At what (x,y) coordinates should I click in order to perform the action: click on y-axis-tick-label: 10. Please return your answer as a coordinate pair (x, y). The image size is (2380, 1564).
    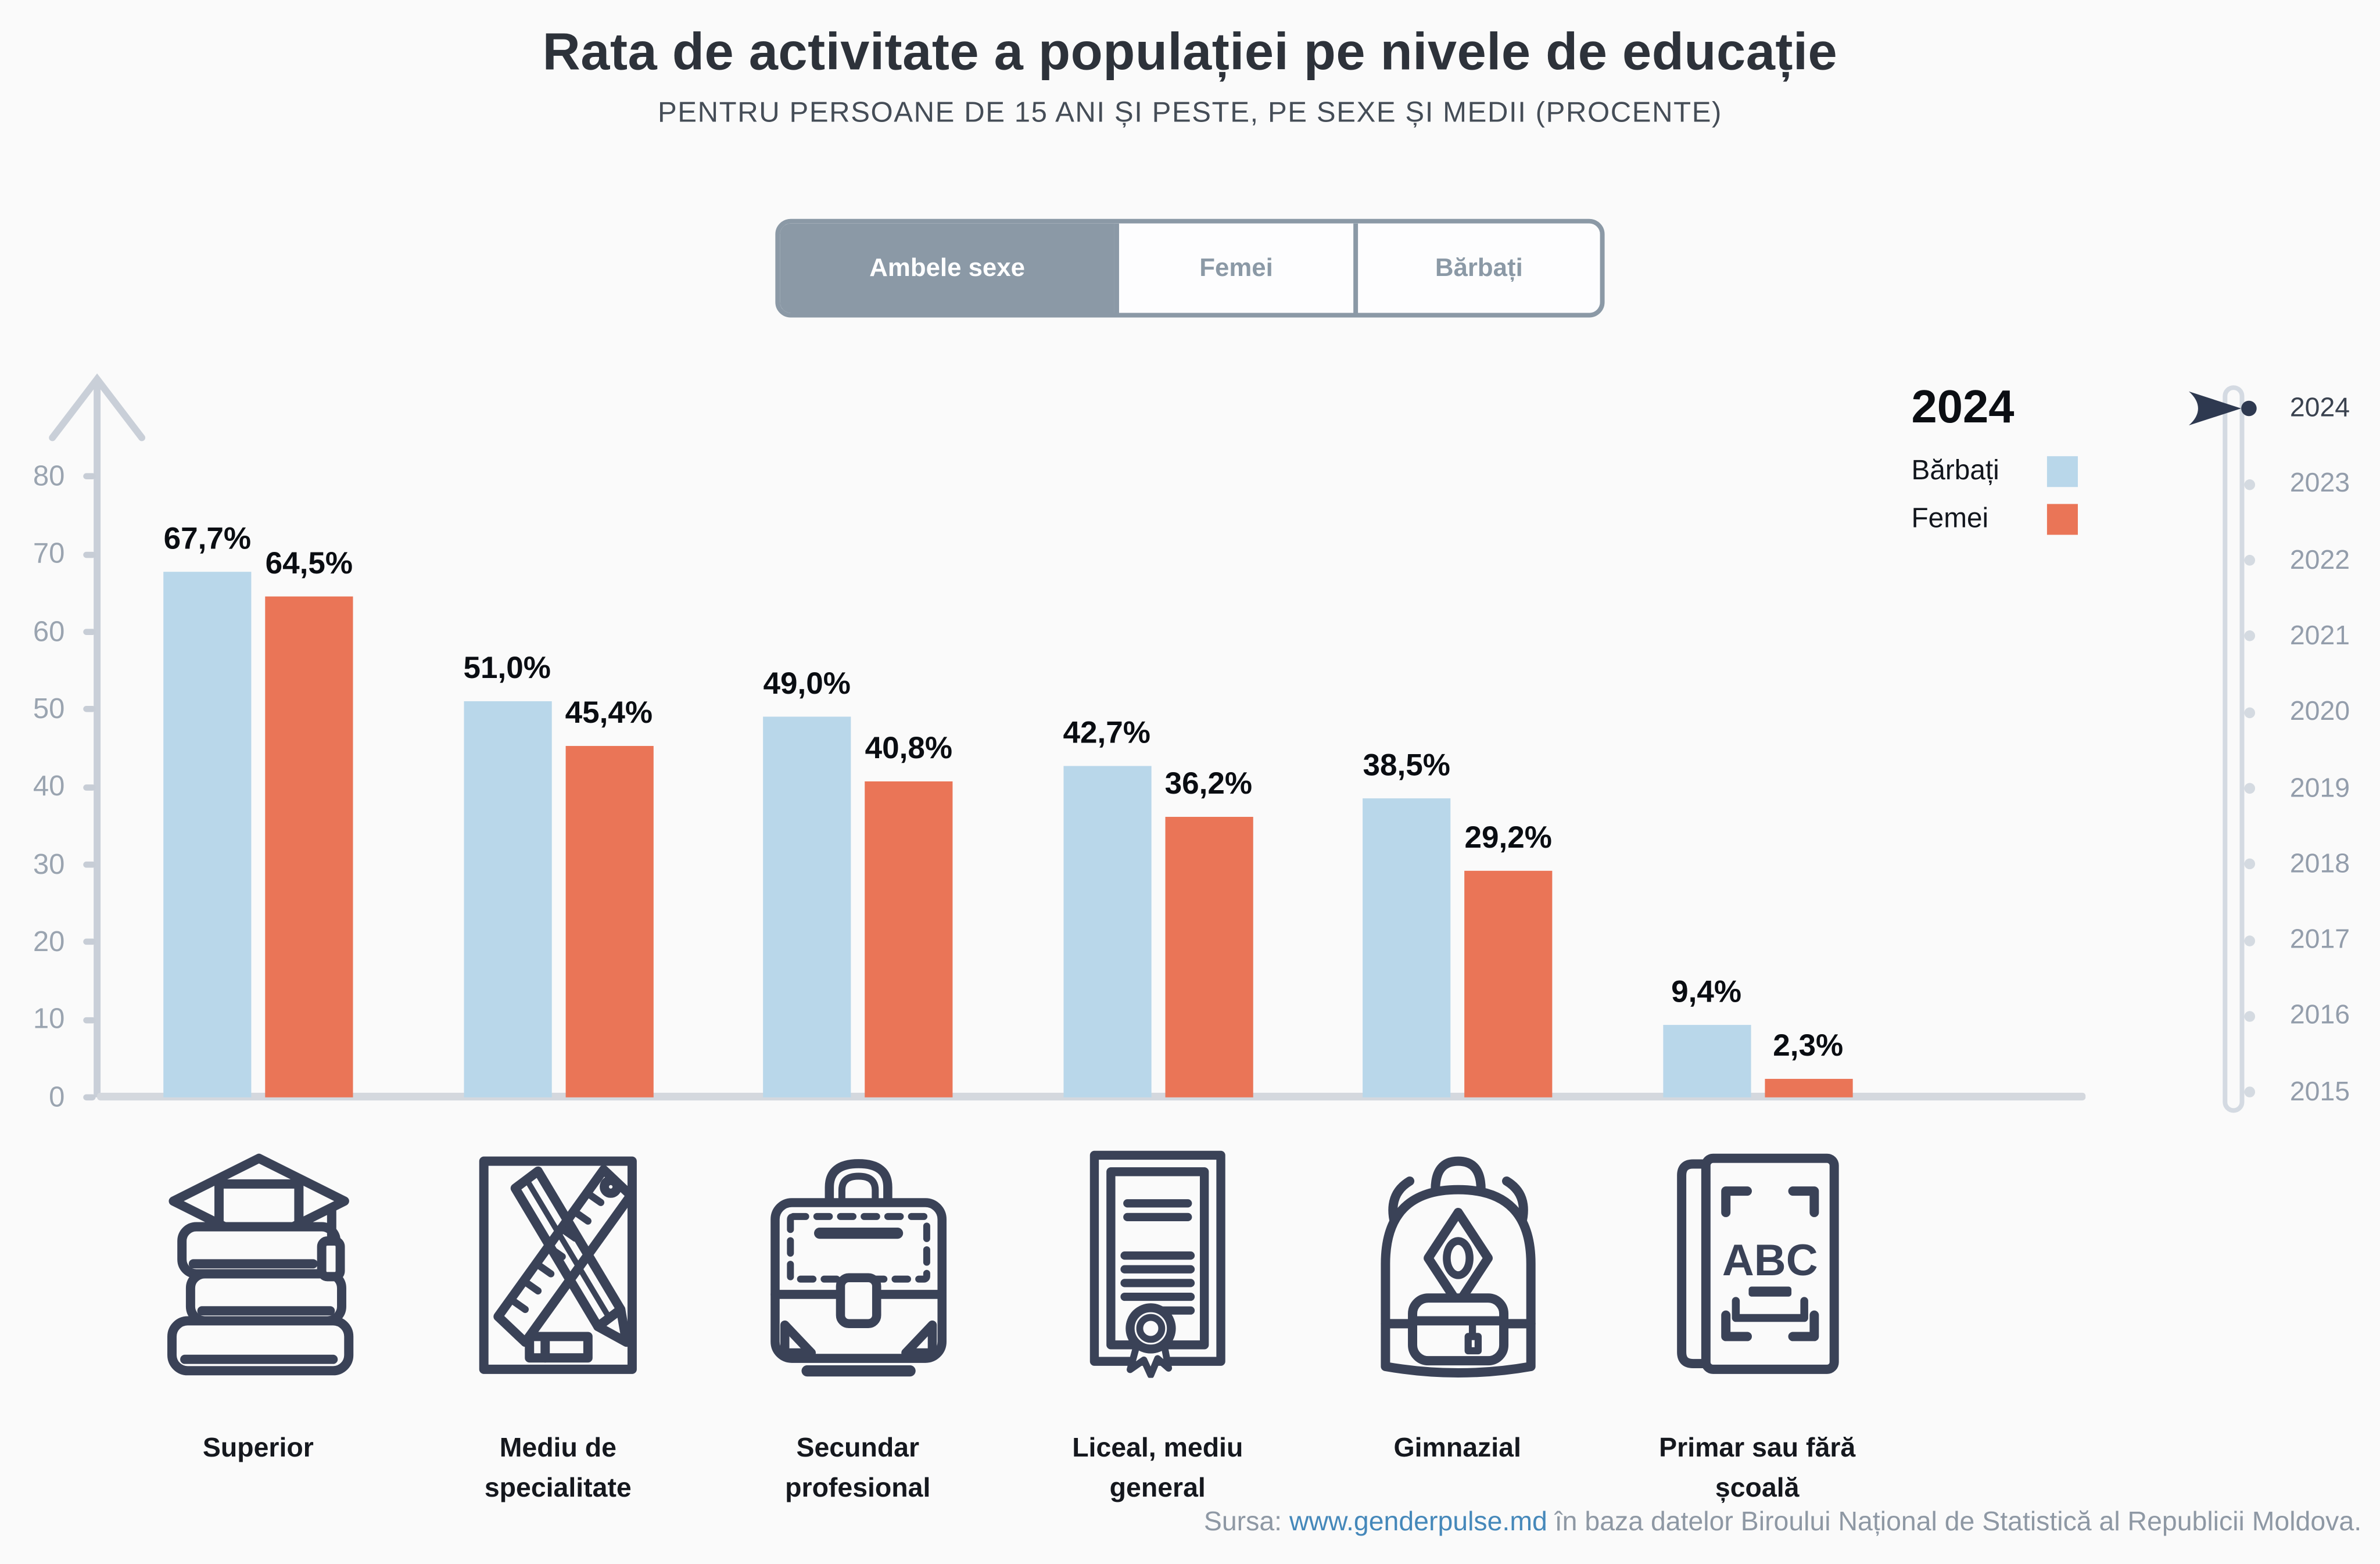
    Looking at the image, I should click on (49, 1019).